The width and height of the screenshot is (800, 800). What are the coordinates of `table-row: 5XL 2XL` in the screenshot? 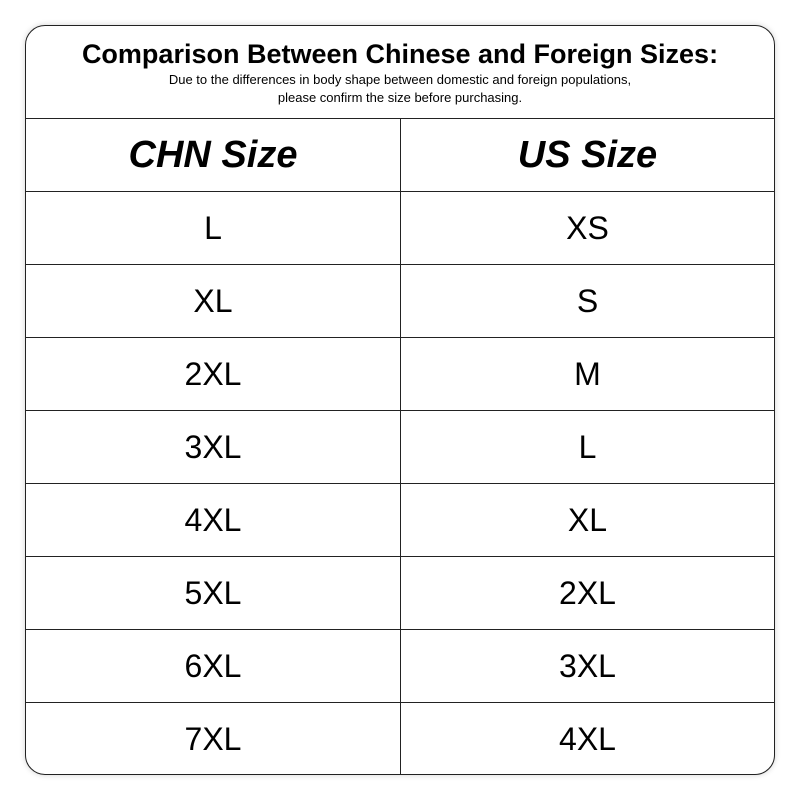 It's located at (400, 593).